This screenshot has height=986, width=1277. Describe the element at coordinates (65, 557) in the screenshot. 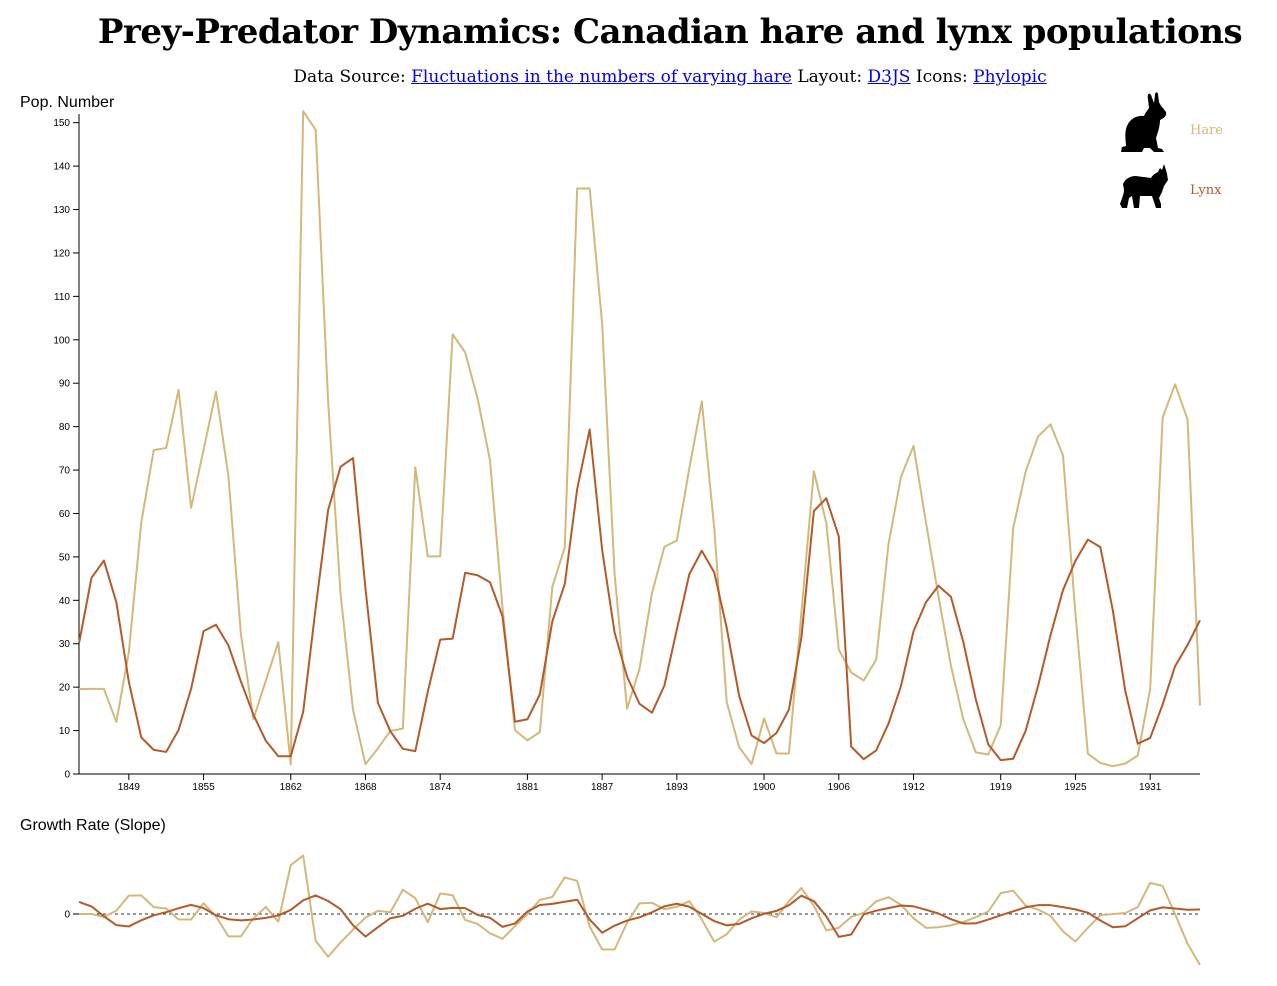

I see `y-tick-label: 50` at that location.